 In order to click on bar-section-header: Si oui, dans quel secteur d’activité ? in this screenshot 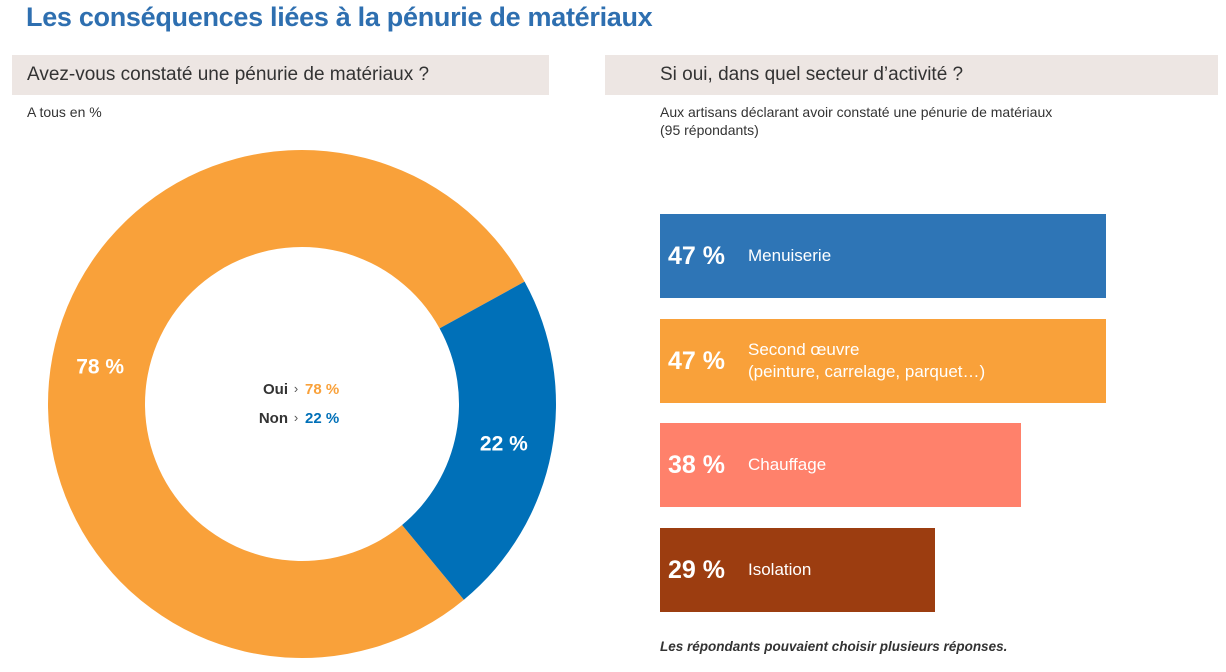, I will do `click(911, 75)`.